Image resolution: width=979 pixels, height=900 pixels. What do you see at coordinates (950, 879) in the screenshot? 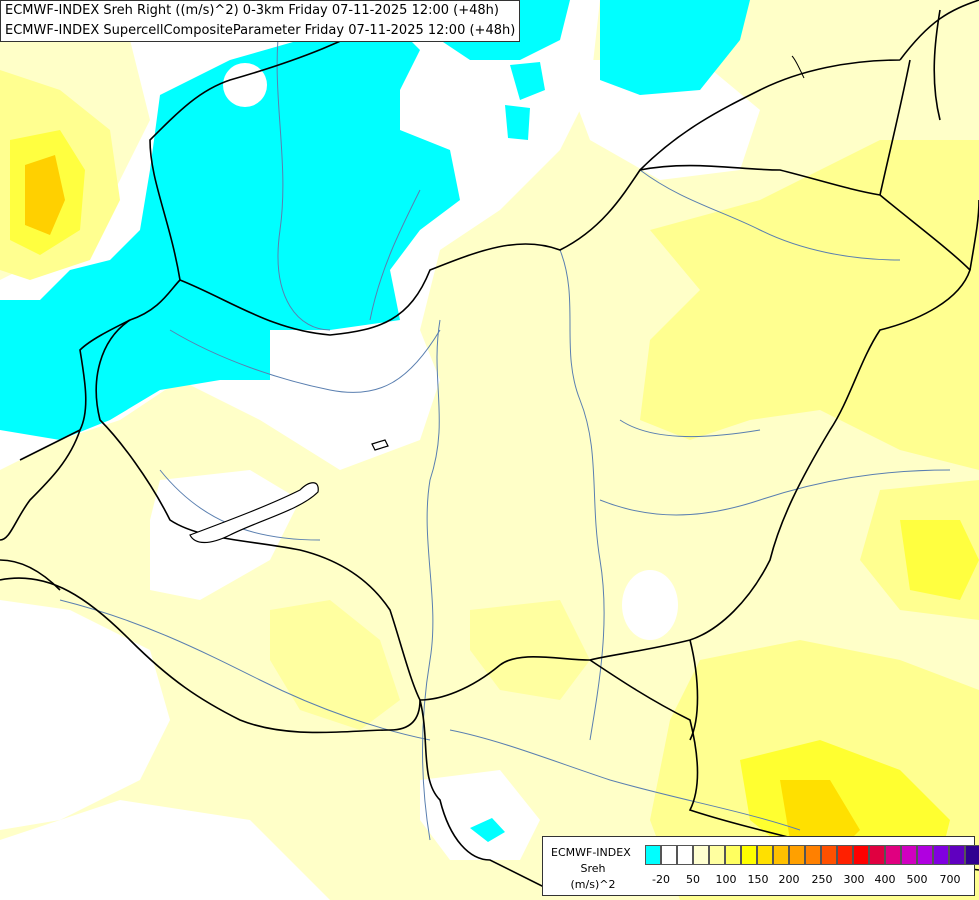
I see `legend-tick-label: 700` at bounding box center [950, 879].